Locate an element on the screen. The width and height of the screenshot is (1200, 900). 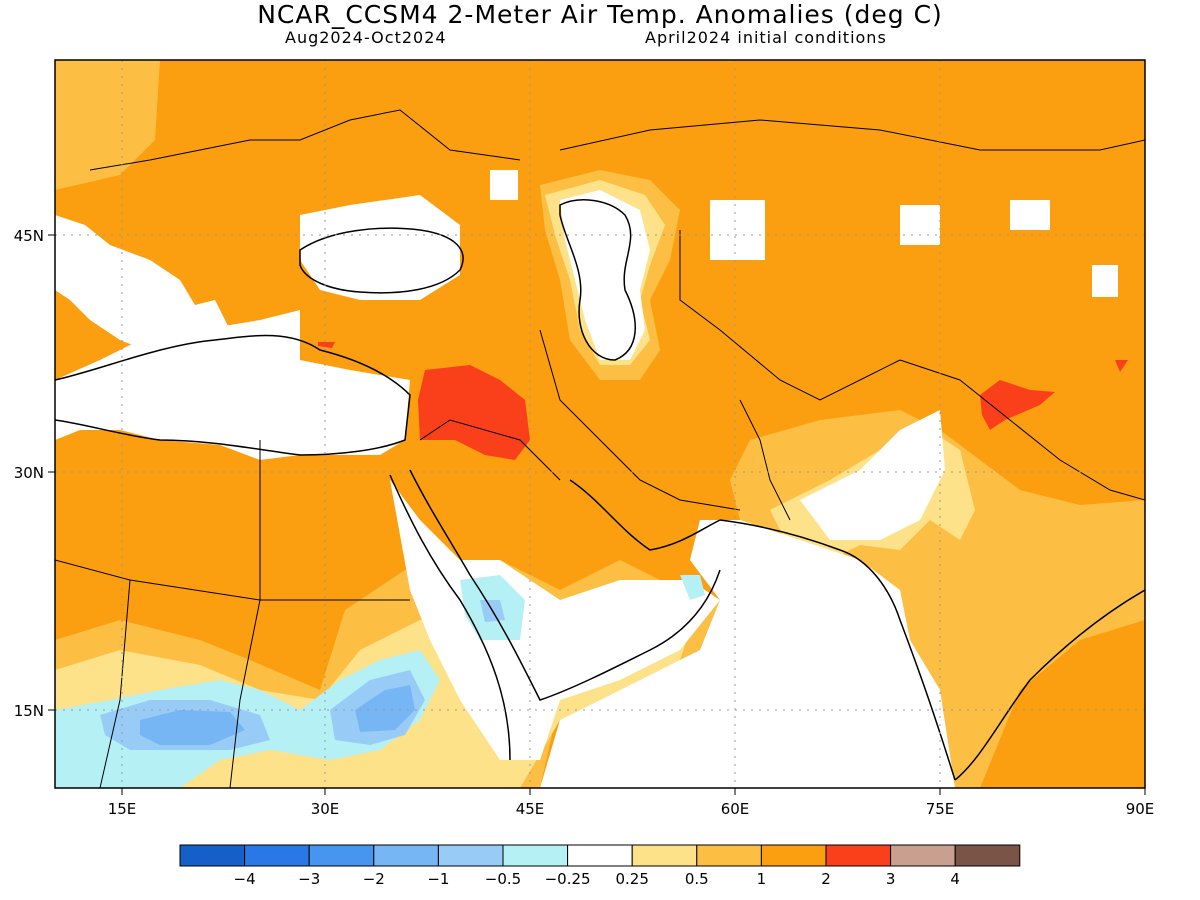
border-europe is located at coordinates (305, 140).